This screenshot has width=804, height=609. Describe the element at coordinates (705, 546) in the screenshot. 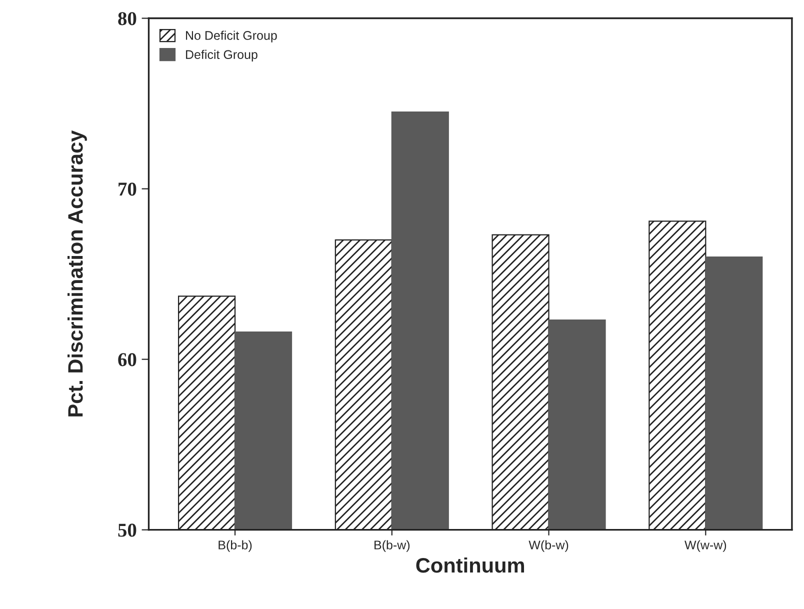

I see `x-tick-label: W(w-w)` at that location.